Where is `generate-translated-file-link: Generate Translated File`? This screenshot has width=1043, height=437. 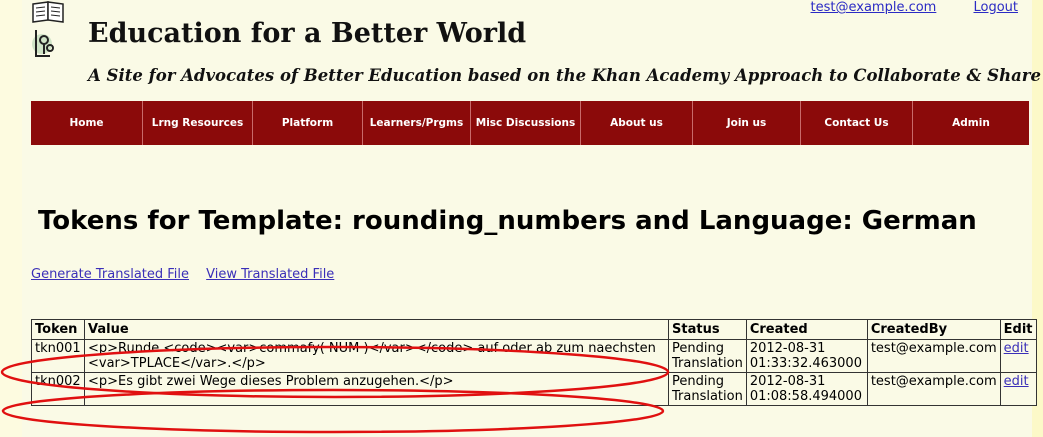 generate-translated-file-link: Generate Translated File is located at coordinates (110, 274).